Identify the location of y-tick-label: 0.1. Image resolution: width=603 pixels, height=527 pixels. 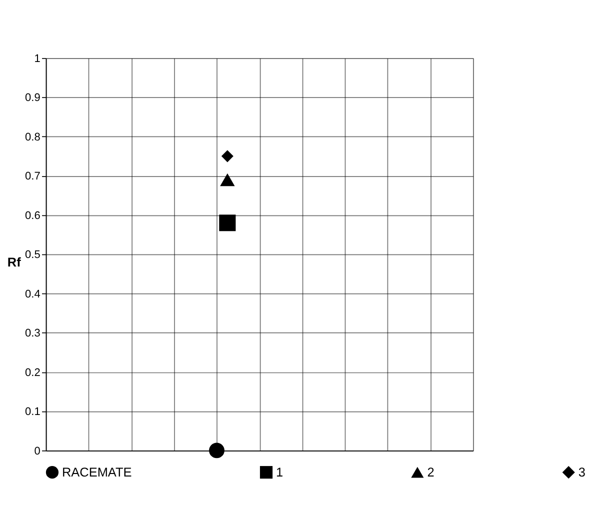
(32, 412).